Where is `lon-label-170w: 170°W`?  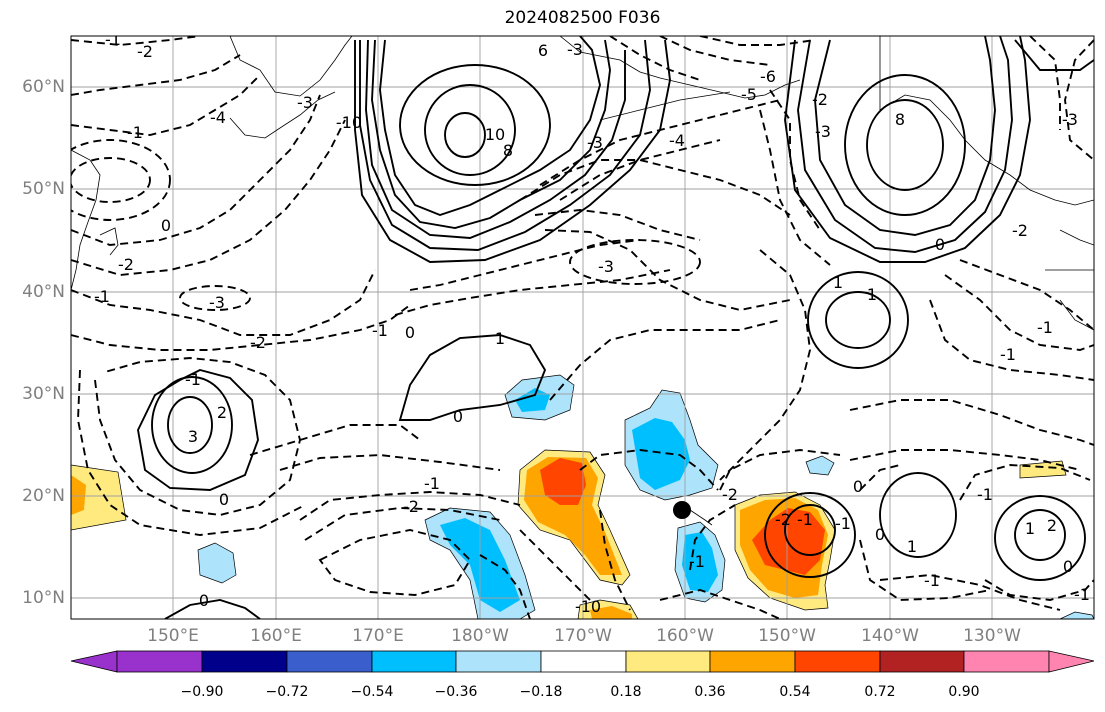 lon-label-170w: 170°W is located at coordinates (583, 636).